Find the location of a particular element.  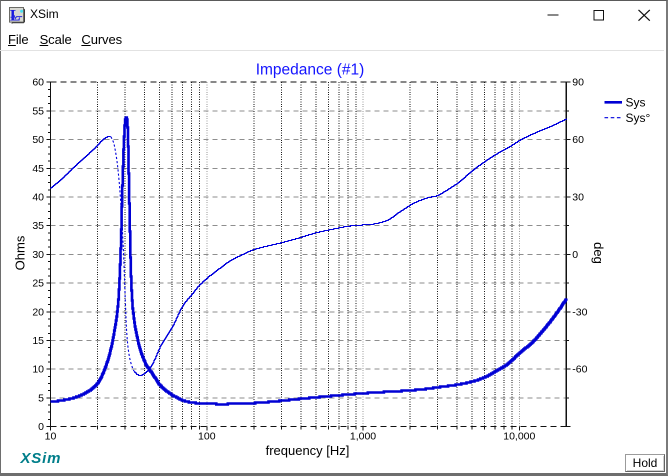

svg-text: 90 is located at coordinates (578, 83).